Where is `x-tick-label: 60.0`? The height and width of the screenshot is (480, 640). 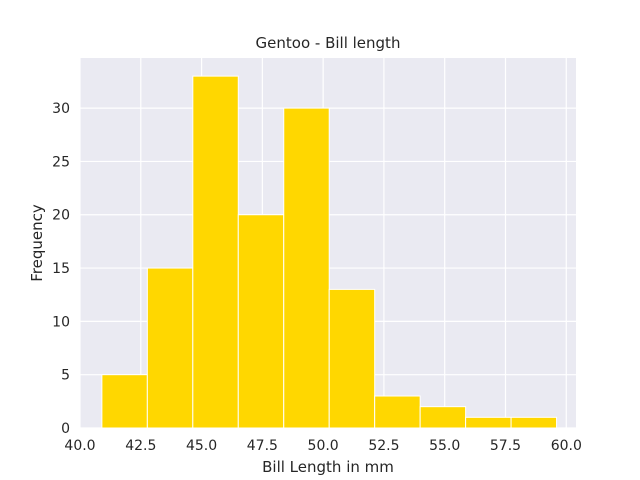 x-tick-label: 60.0 is located at coordinates (566, 446).